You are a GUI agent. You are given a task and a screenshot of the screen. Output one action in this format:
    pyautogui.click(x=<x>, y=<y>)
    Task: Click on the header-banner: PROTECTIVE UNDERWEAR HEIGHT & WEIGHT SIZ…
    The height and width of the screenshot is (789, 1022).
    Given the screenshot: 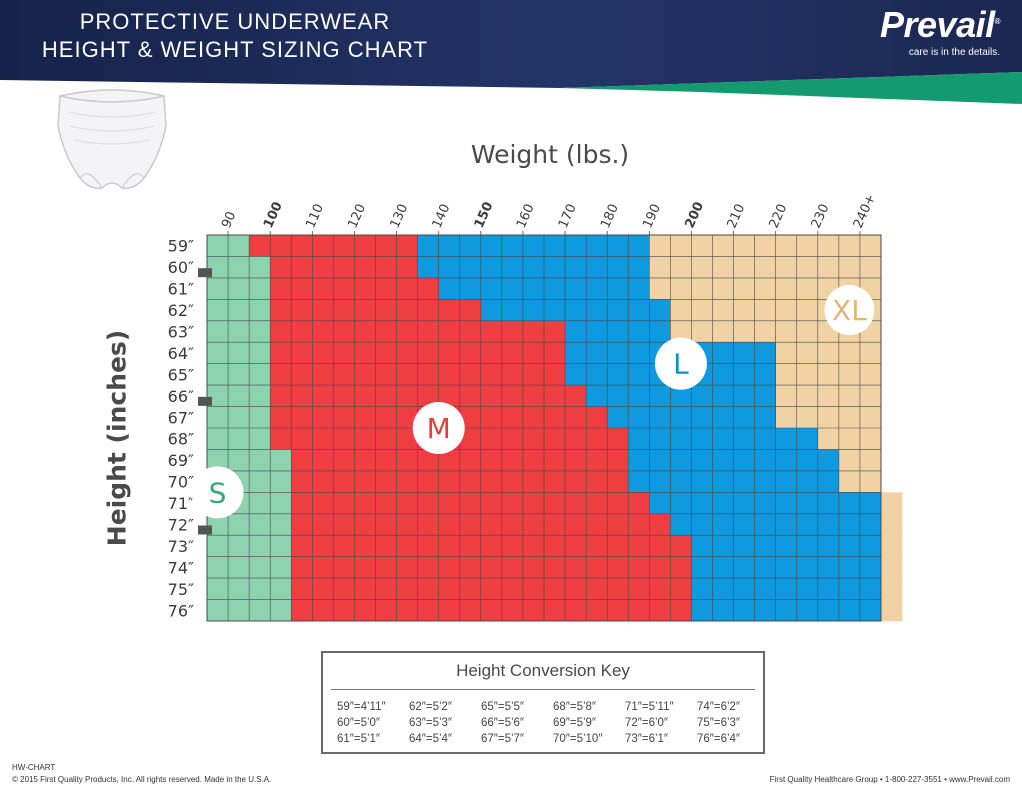 What is the action you would take?
    pyautogui.click(x=511, y=55)
    